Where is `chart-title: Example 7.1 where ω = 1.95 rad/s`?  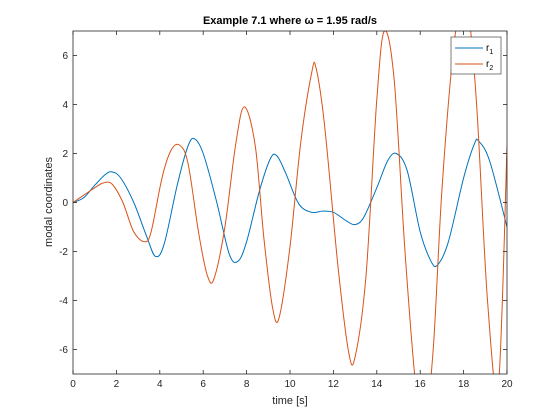
chart-title: Example 7.1 where ω = 1.95 rad/s is located at coordinates (290, 21).